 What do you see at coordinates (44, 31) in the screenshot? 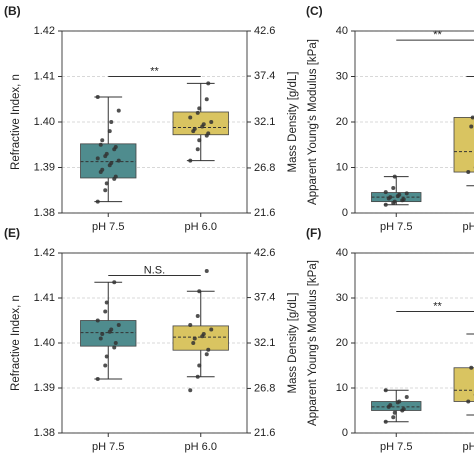
I see `y-tick-label: 1.42` at bounding box center [44, 31].